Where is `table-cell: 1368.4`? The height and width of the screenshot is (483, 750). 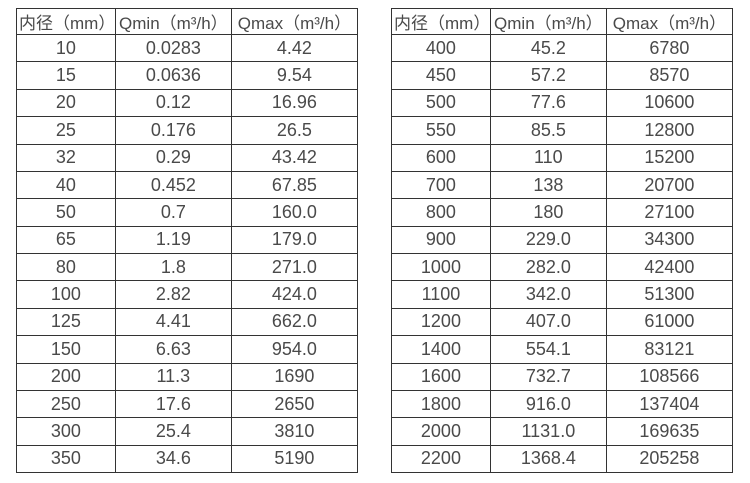
table-cell: 1368.4 is located at coordinates (548, 459).